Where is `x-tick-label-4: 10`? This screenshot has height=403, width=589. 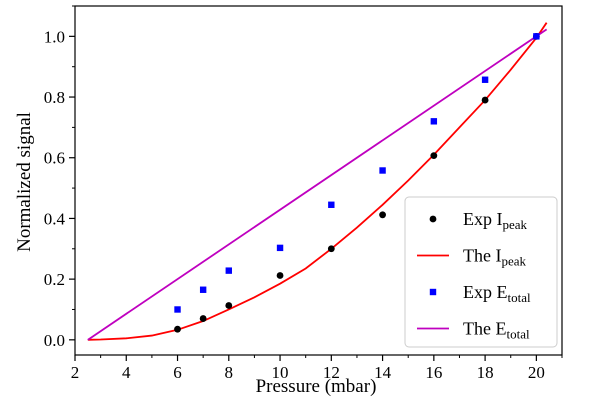 x-tick-label-4: 10 is located at coordinates (280, 372).